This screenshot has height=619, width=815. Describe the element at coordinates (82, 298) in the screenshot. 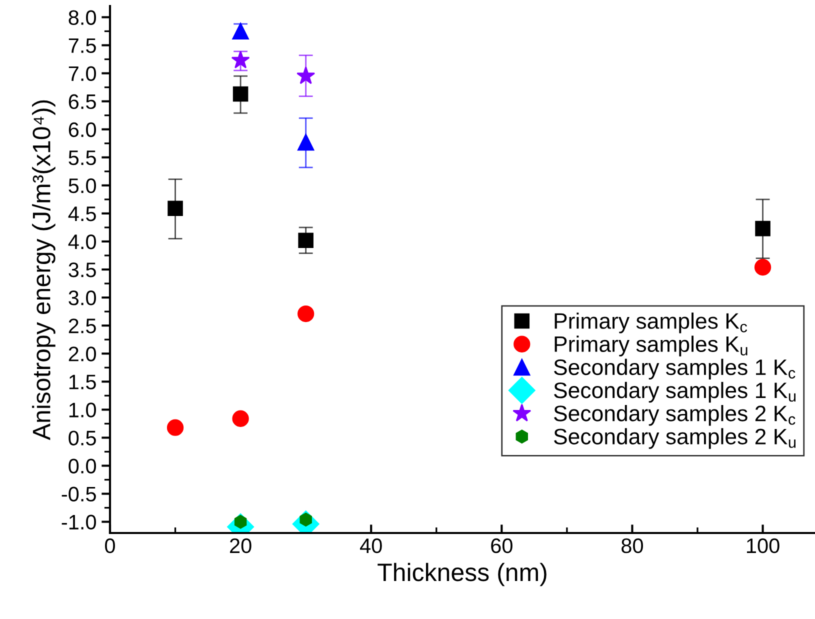

I see `y-tick-label: 3.0` at that location.